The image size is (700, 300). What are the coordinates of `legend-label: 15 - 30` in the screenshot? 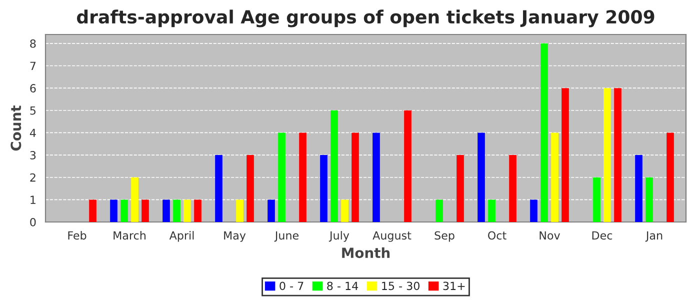 It's located at (401, 286).